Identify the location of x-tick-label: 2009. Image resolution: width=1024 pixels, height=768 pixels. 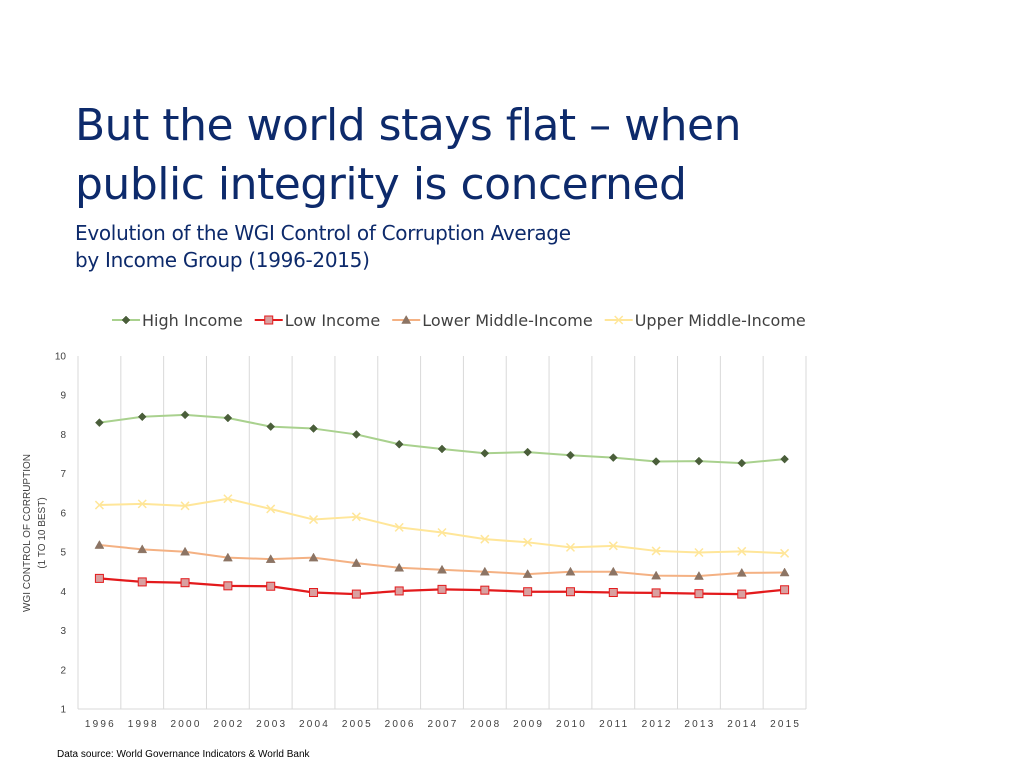
(528, 724).